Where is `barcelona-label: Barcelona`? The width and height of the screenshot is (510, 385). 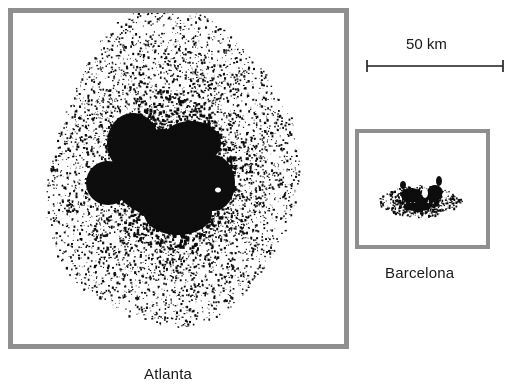 barcelona-label: Barcelona is located at coordinates (420, 273).